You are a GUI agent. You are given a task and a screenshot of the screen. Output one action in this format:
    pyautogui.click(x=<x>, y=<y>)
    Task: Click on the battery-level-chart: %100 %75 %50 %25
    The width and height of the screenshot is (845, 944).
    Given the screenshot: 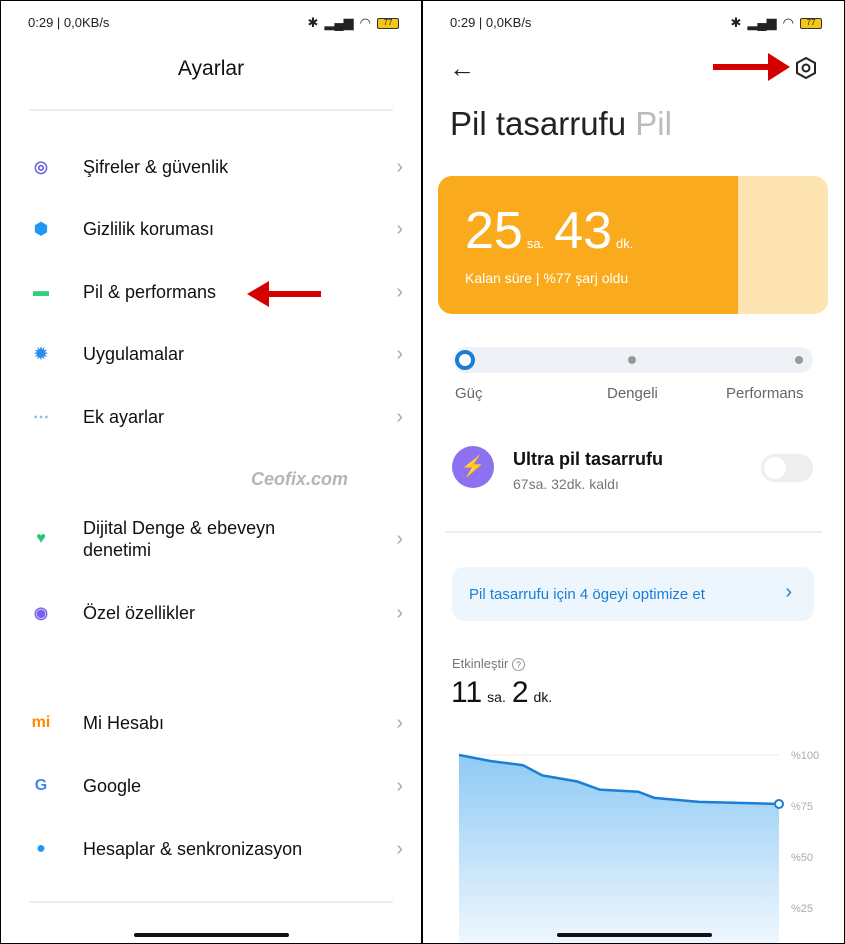 What is the action you would take?
    pyautogui.click(x=638, y=846)
    